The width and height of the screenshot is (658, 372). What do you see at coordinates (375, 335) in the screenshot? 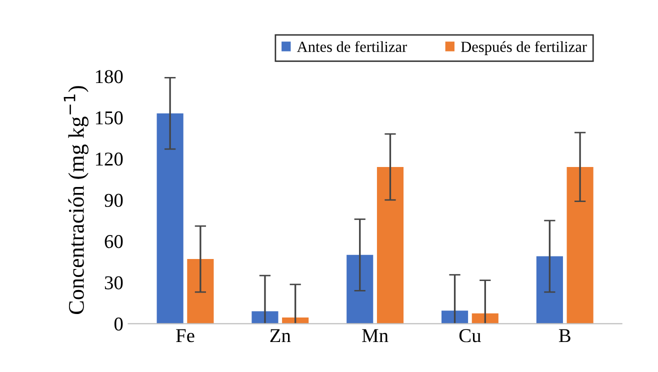
I see `x-tick-label: Mn` at bounding box center [375, 335].